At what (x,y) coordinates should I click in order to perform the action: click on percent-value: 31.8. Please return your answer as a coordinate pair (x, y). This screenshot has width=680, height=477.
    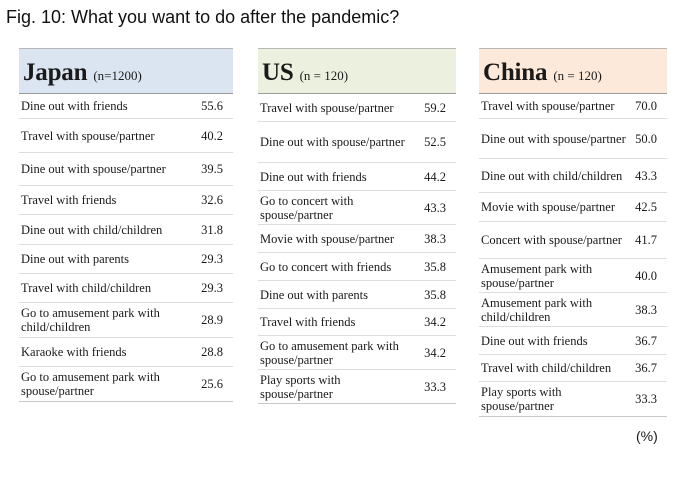
    Looking at the image, I should click on (212, 229).